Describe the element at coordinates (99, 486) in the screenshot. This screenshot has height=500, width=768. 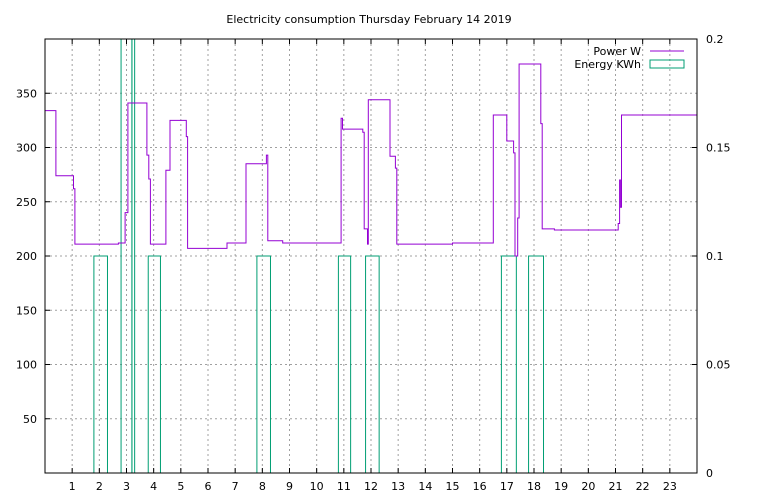
I see `x-tick-label: 2` at that location.